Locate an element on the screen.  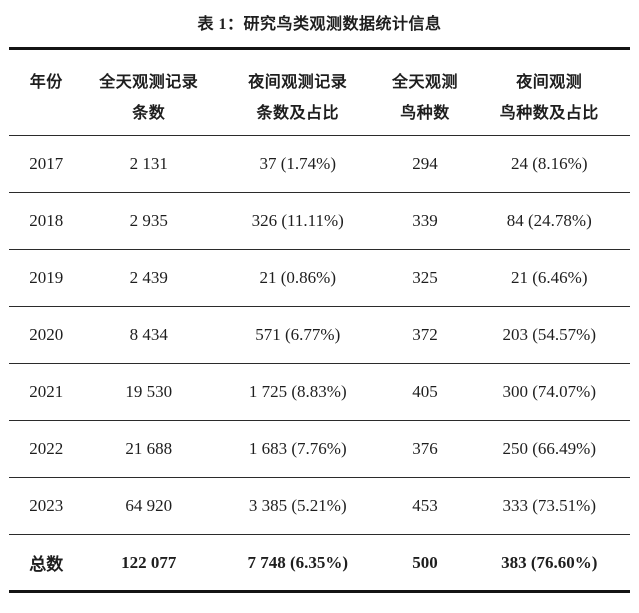
header-night-records-line1: 夜间观测记录 is located at coordinates (298, 82).